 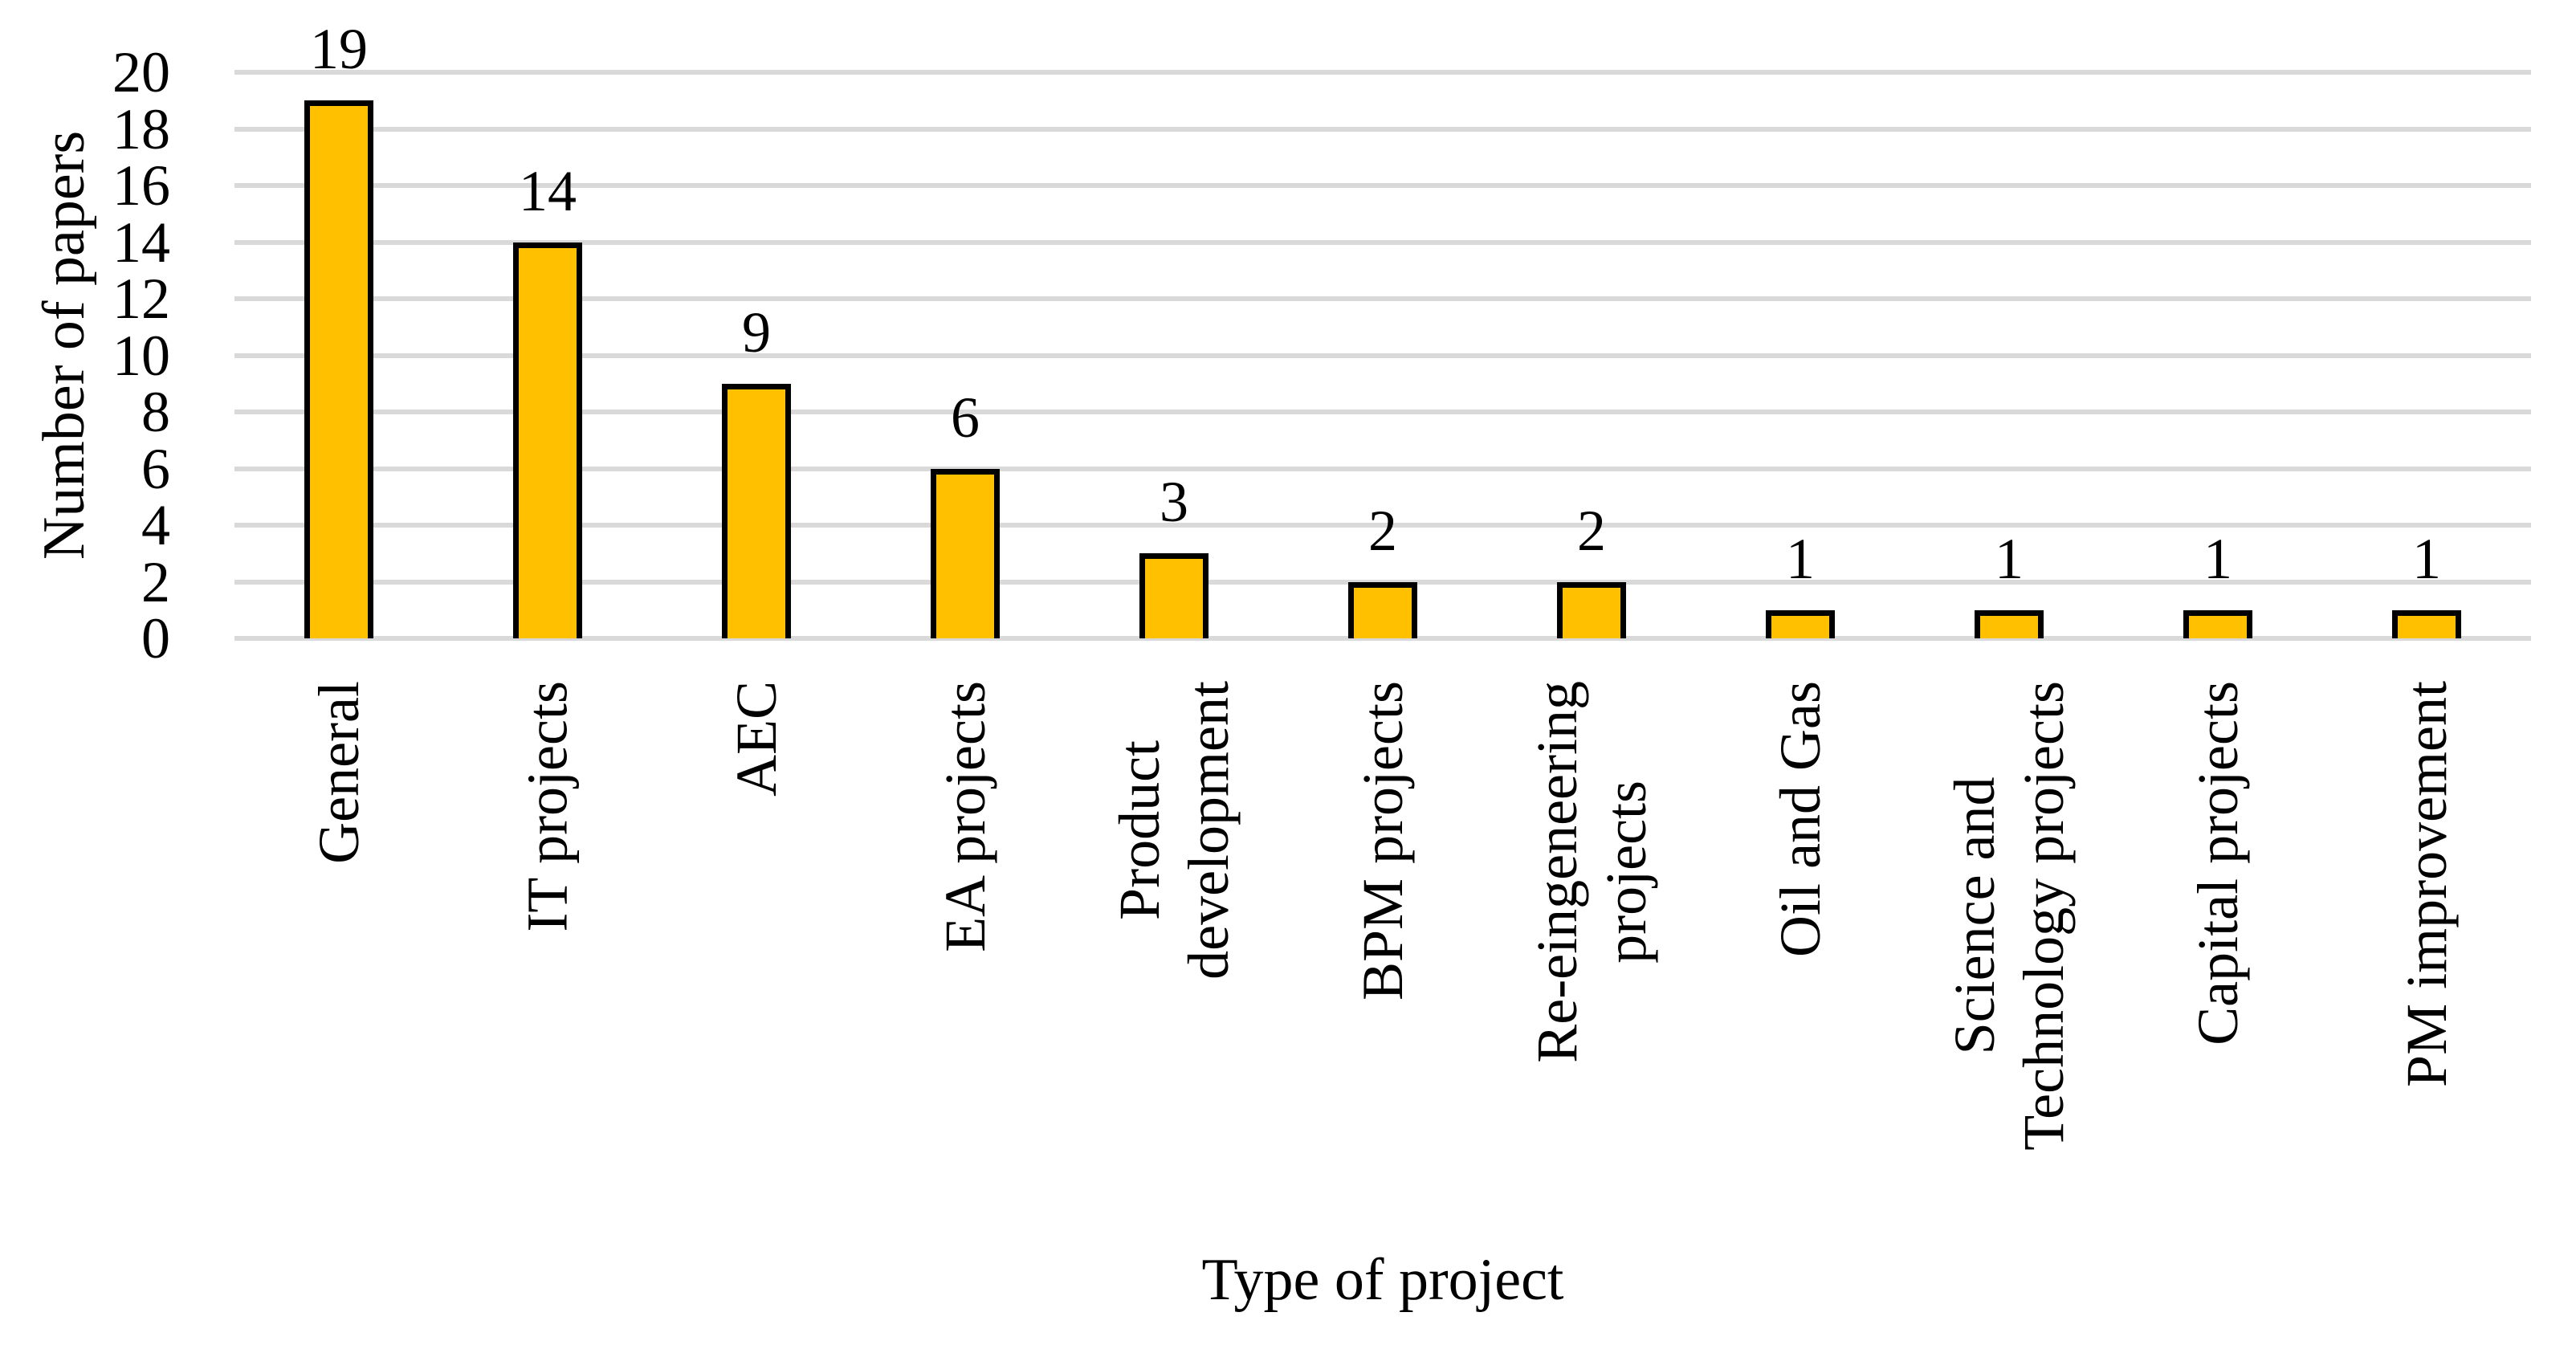 I want to click on y-tick-label: 2, so click(x=155, y=581).